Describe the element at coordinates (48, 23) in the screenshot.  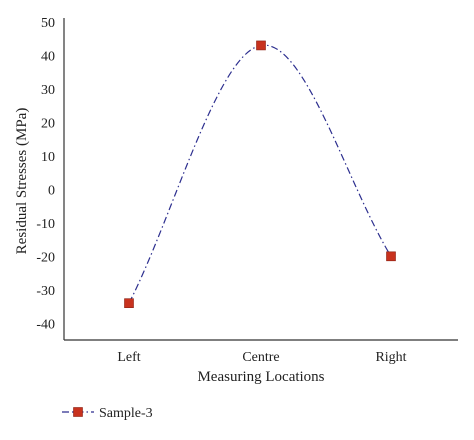
I see `y-tick-label: 50` at that location.